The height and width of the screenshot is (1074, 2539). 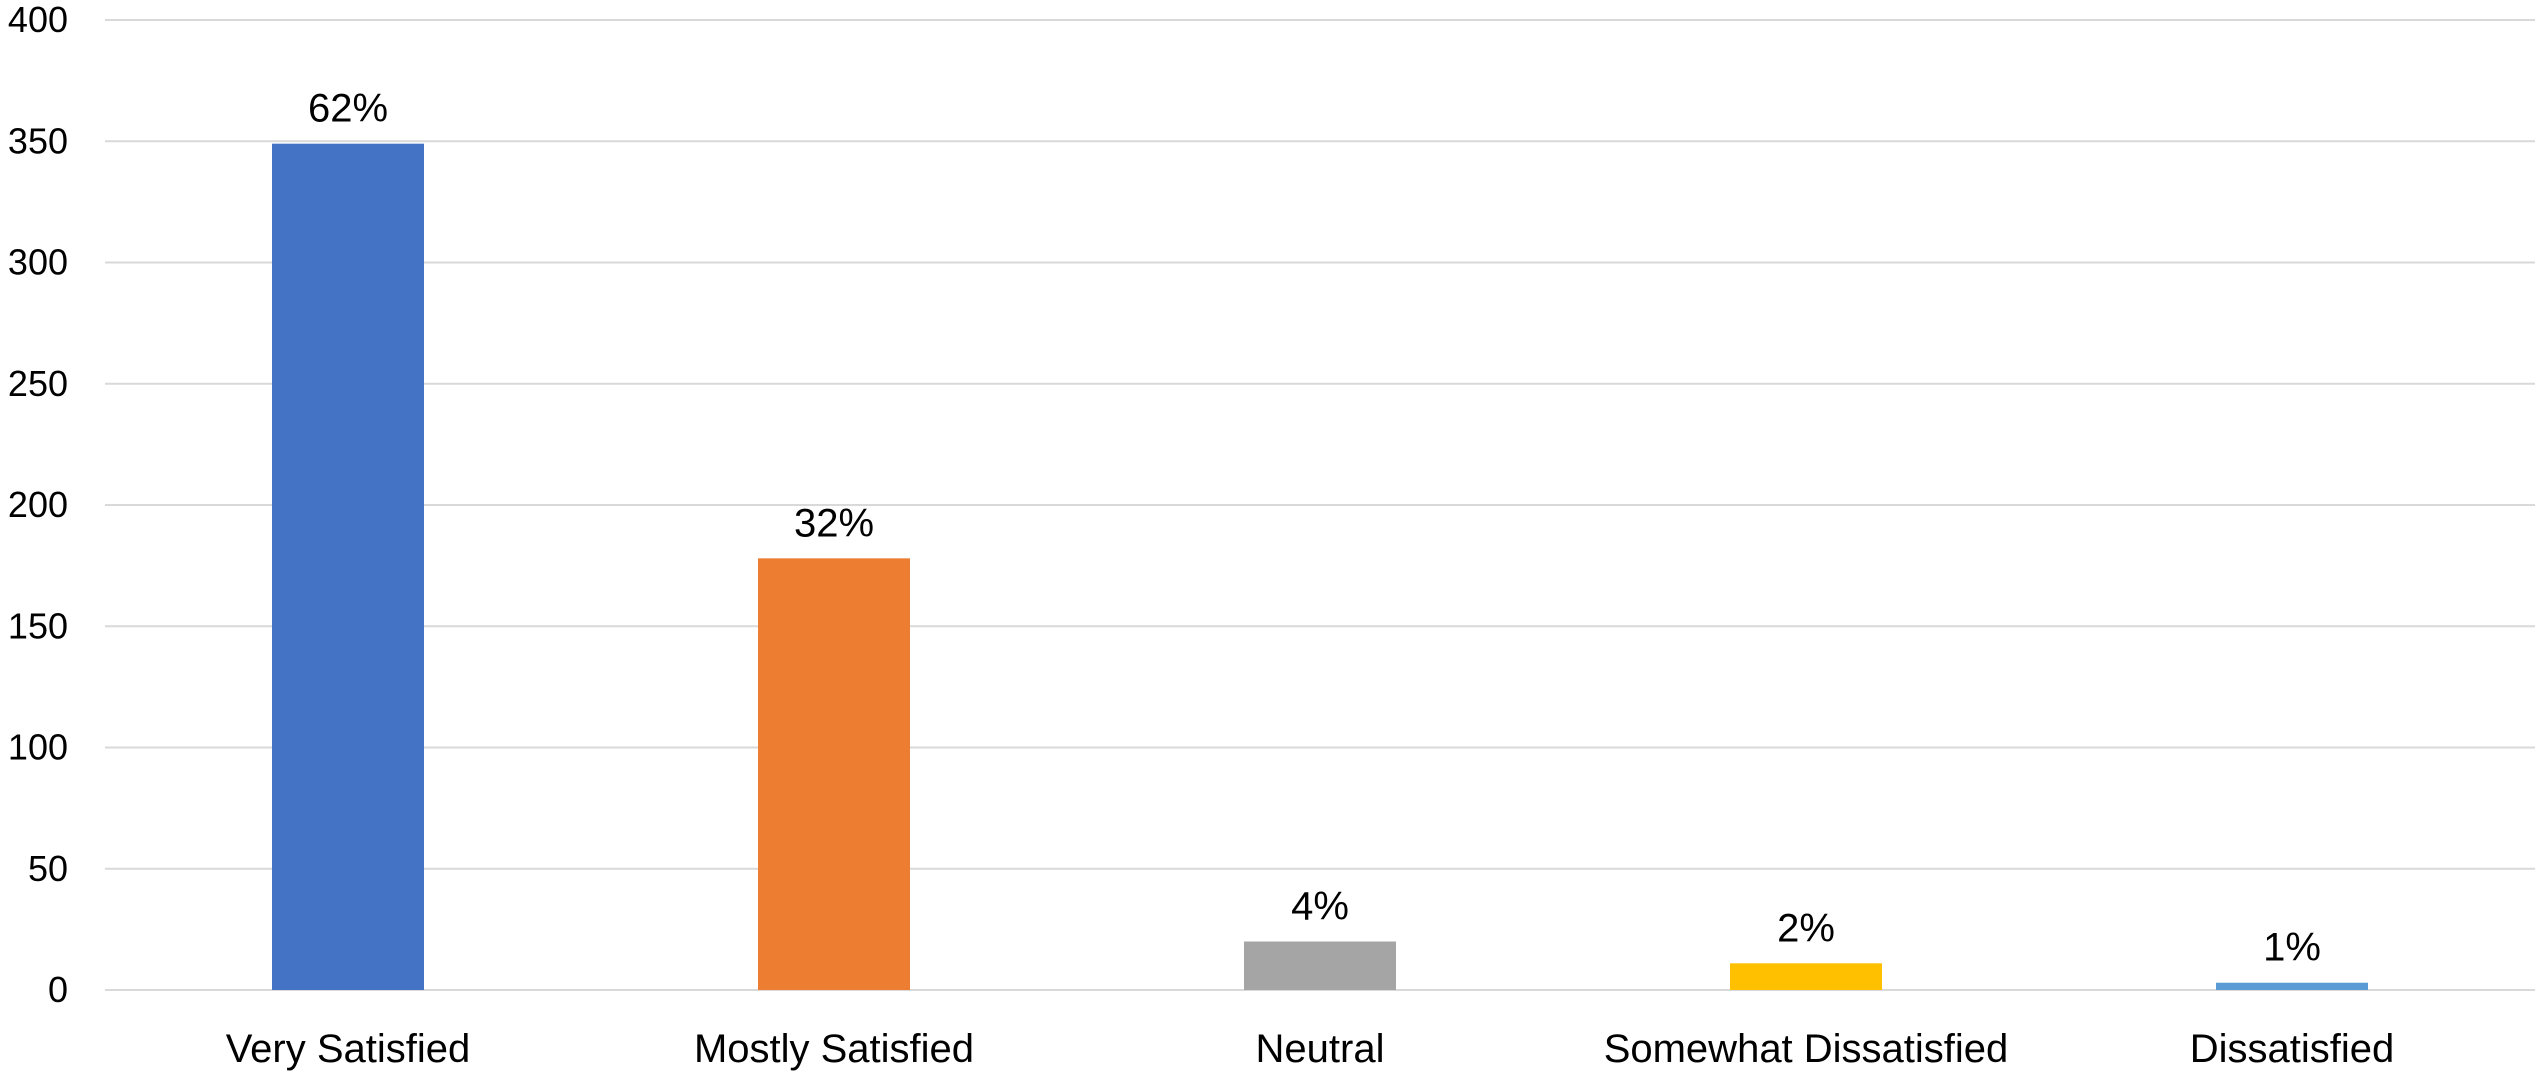 I want to click on y-tick-label: 400, so click(x=38, y=20).